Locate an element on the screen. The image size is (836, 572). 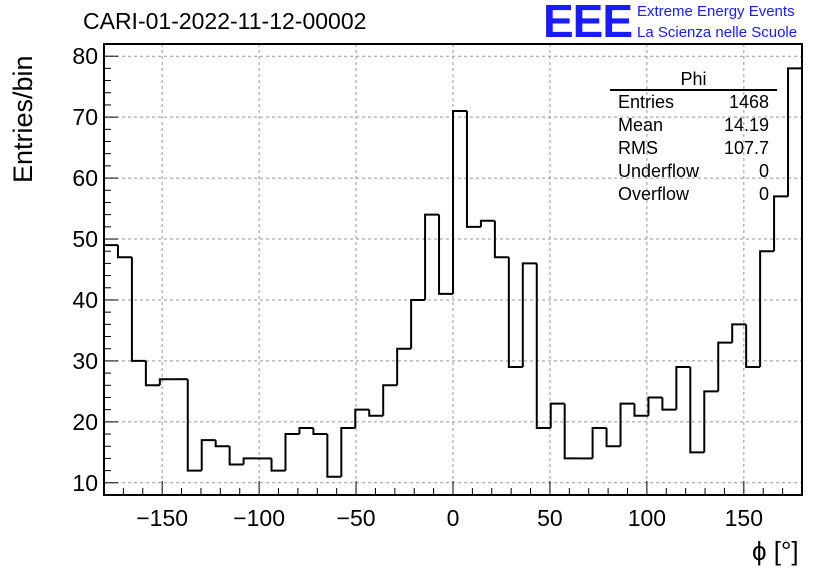
y-tick-label: 60 is located at coordinates (85, 178).